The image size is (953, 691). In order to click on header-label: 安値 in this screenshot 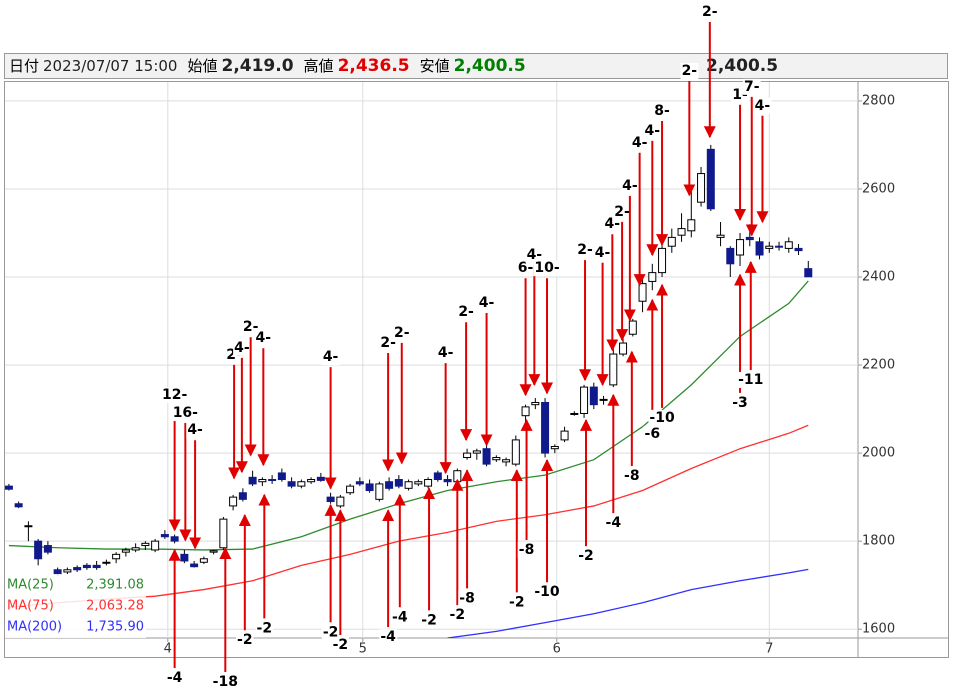, I will do `click(434, 66)`.